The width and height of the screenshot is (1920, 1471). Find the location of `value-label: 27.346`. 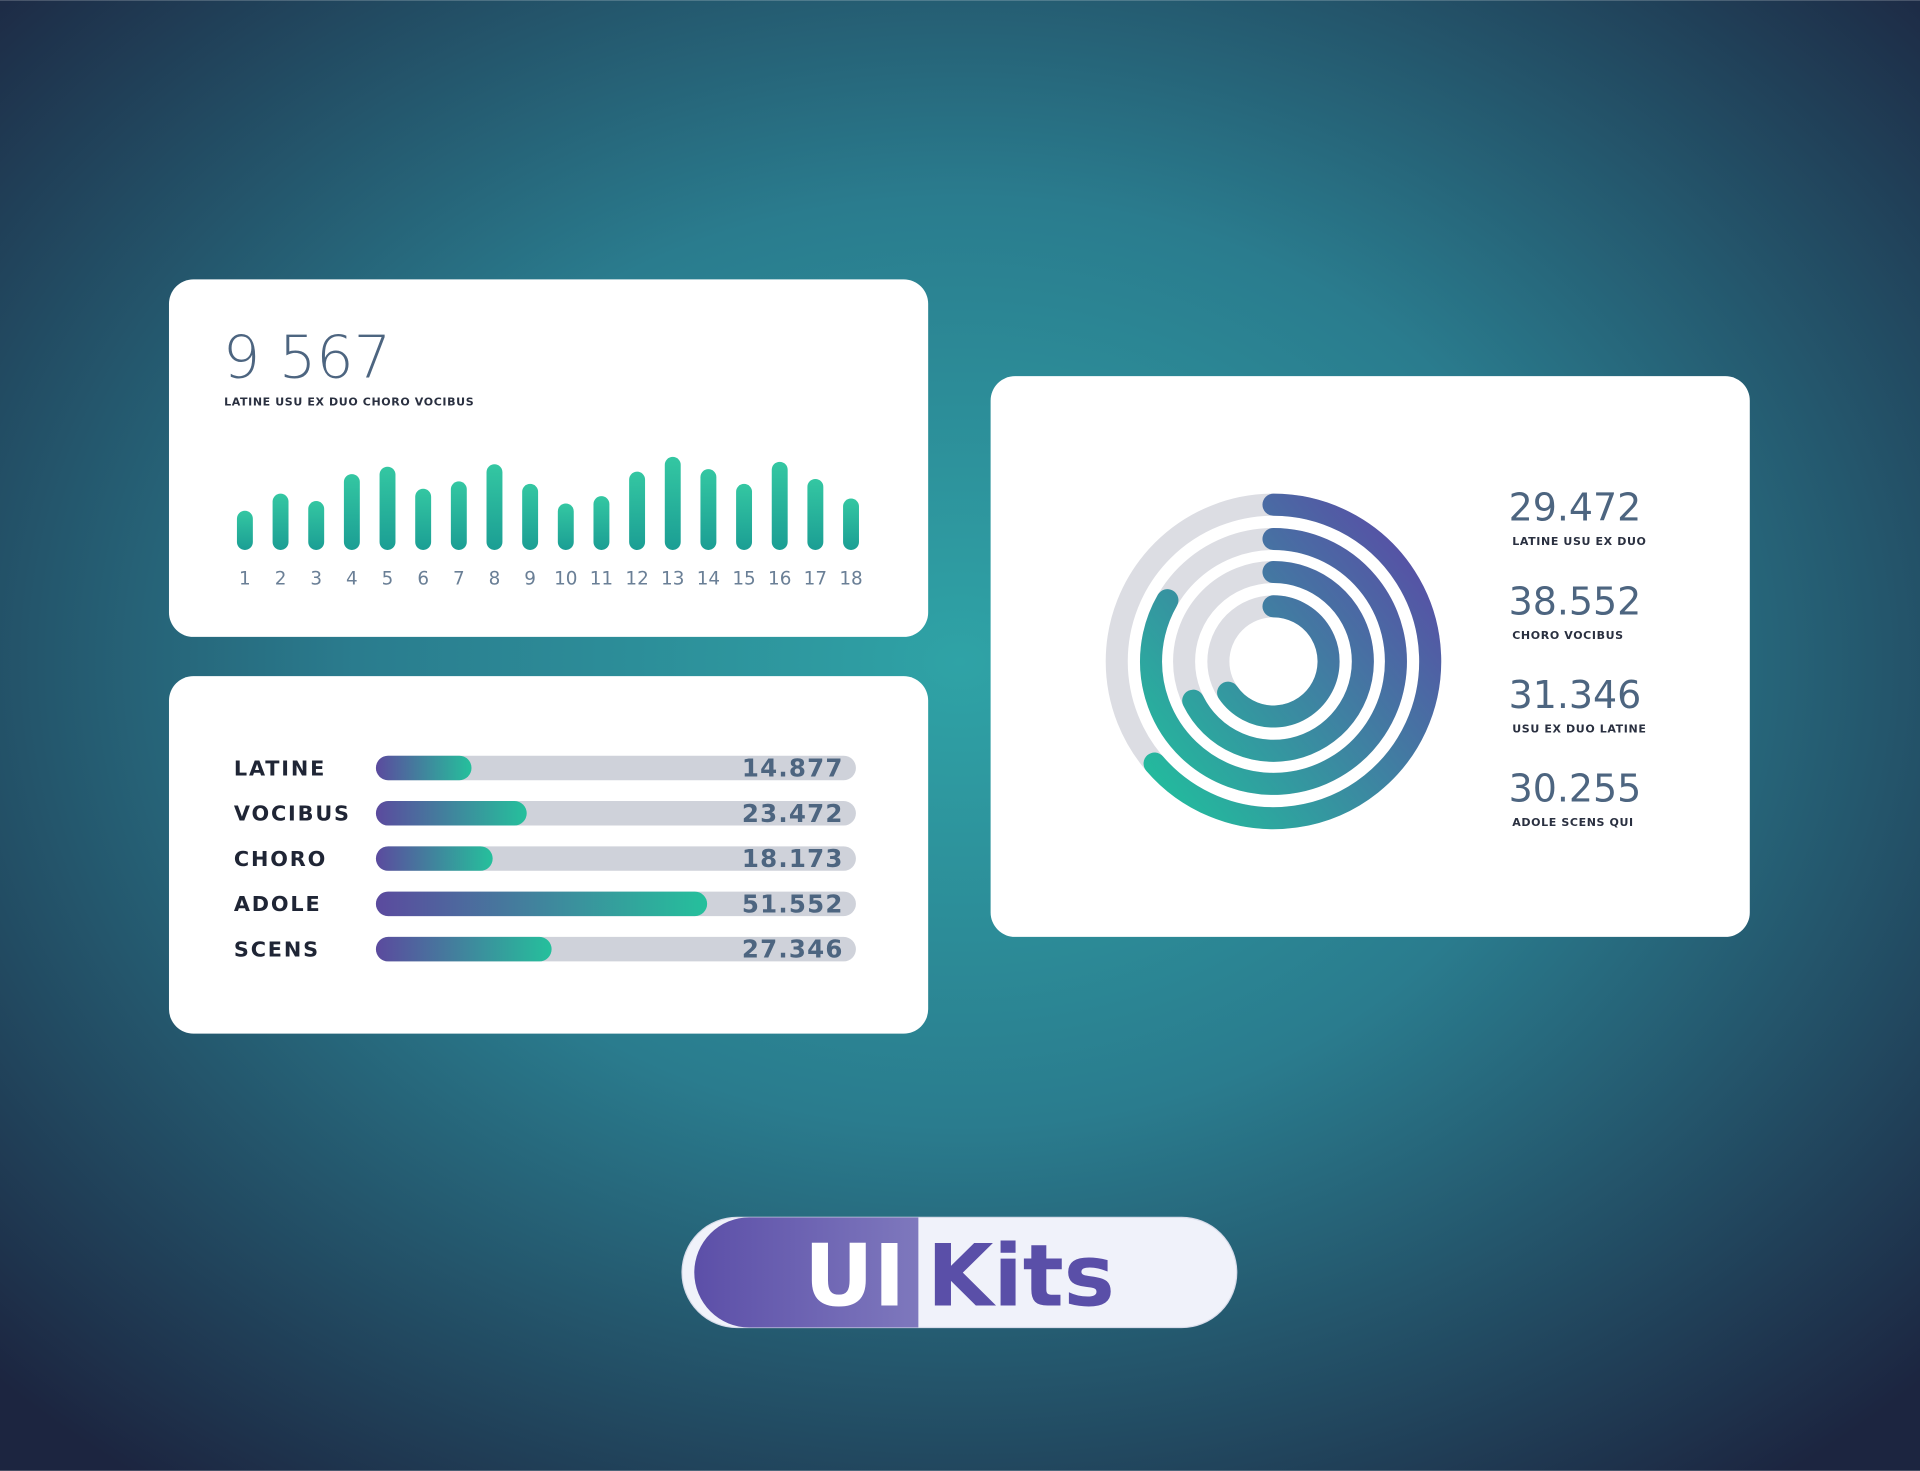

value-label: 27.346 is located at coordinates (793, 949).